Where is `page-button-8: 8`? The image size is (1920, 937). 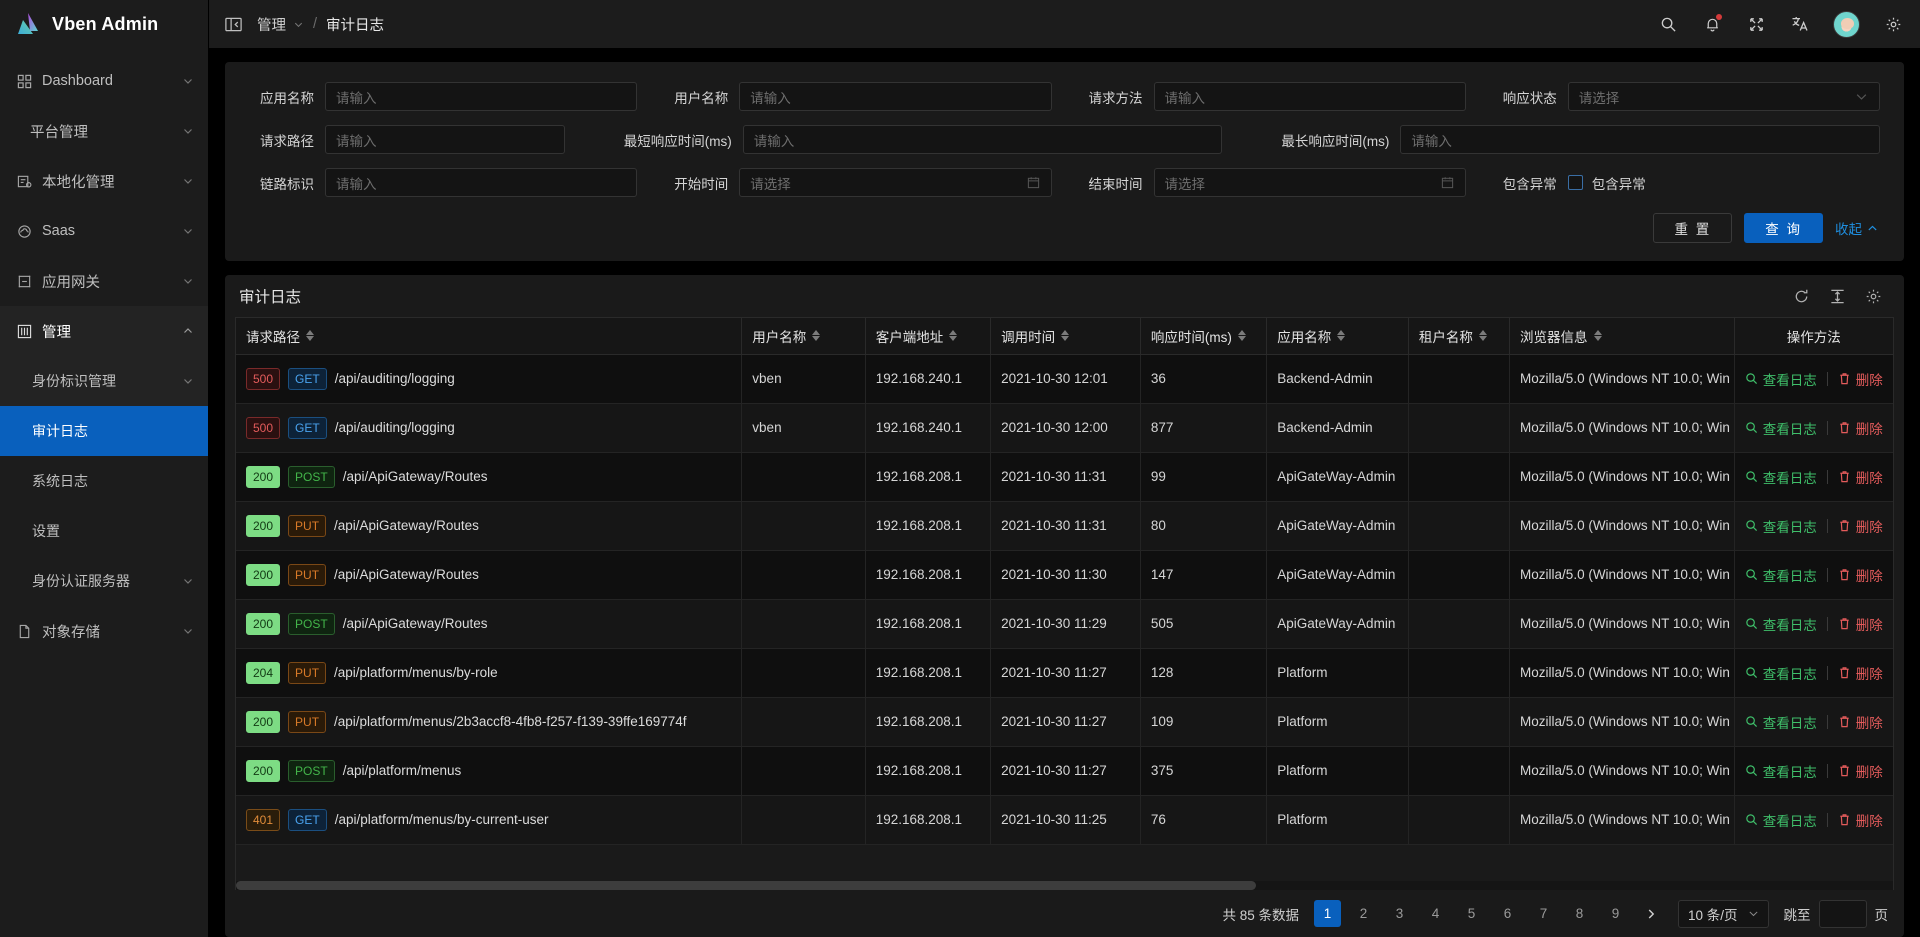
page-button-8: 8 is located at coordinates (1579, 913).